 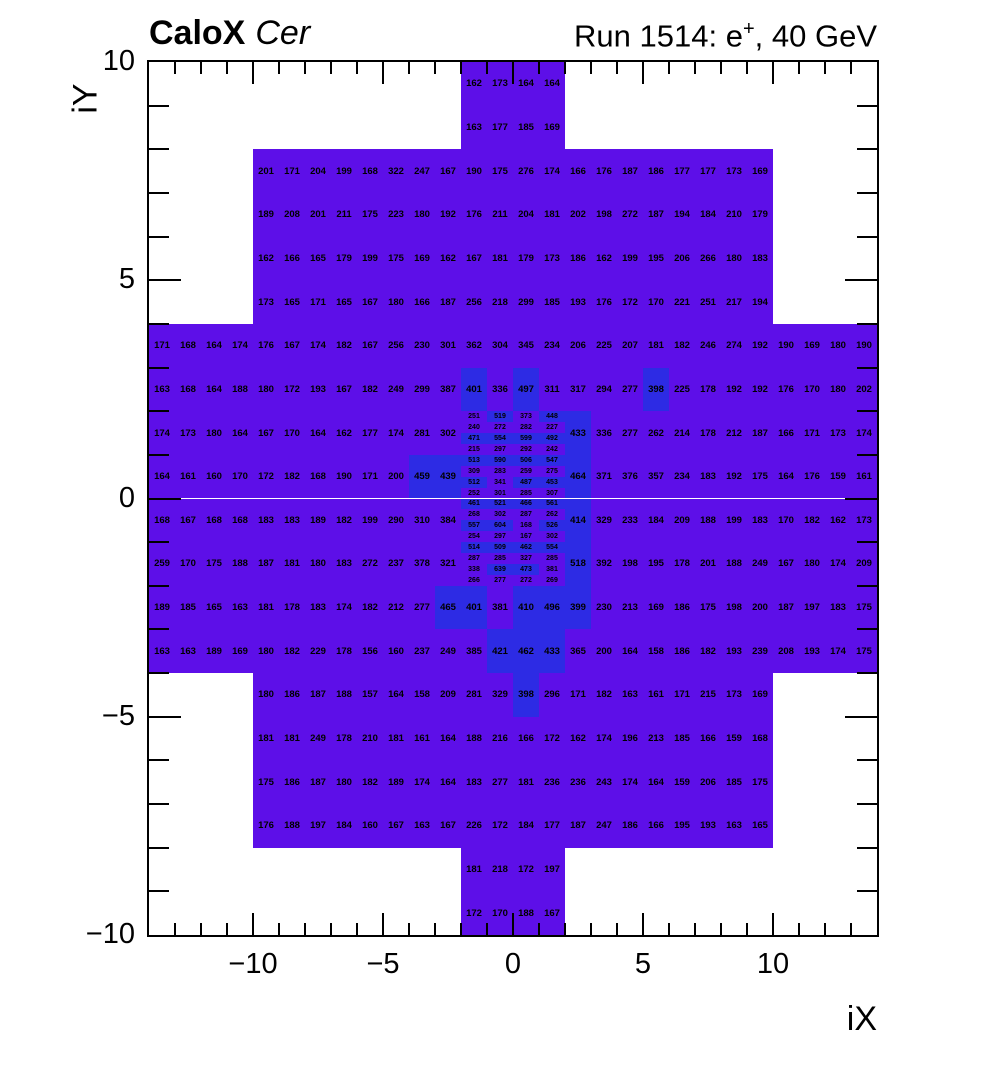 I want to click on cell-value: 302, so click(x=448, y=433).